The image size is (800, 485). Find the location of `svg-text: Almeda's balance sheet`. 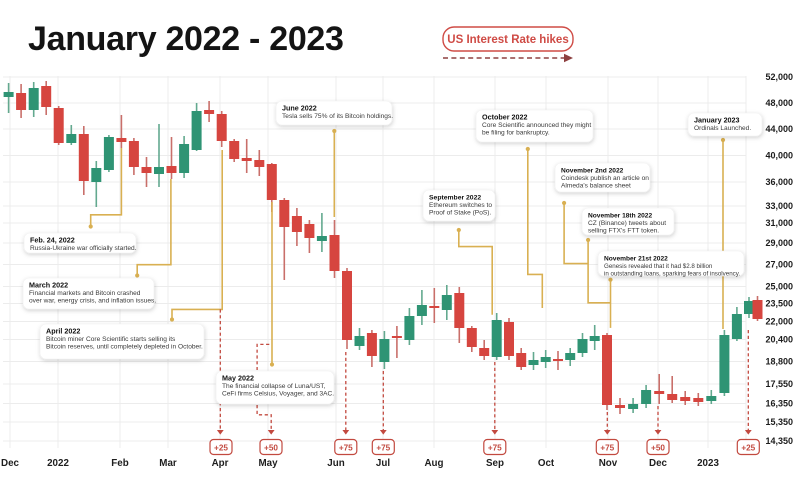

svg-text: Almeda's balance sheet is located at coordinates (596, 186).